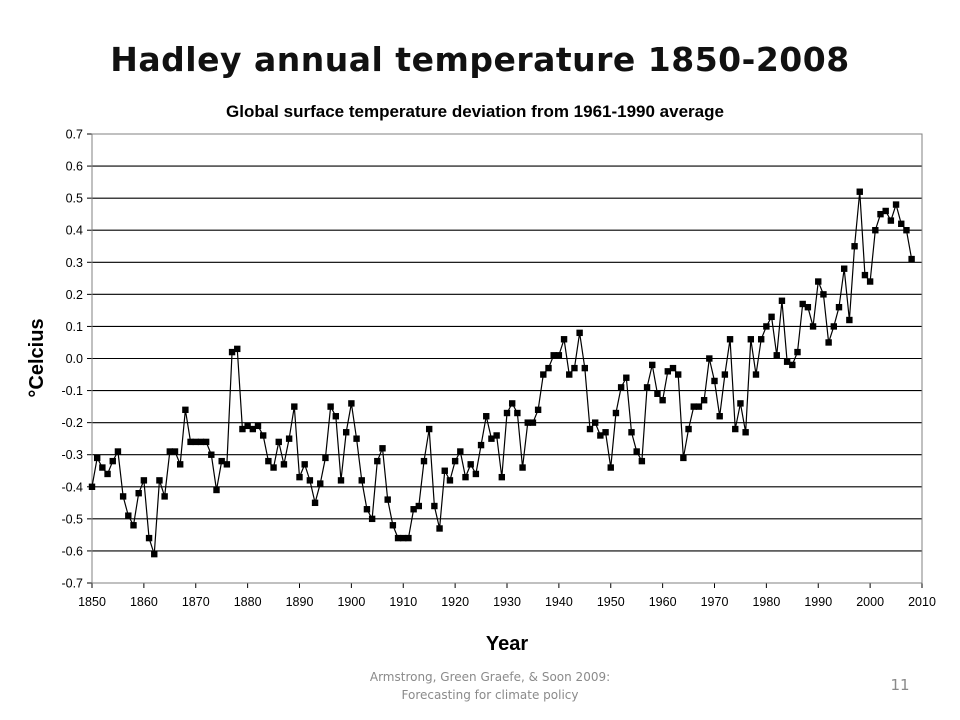 This screenshot has width=960, height=720. What do you see at coordinates (507, 644) in the screenshot?
I see `x-axis-label: Year` at bounding box center [507, 644].